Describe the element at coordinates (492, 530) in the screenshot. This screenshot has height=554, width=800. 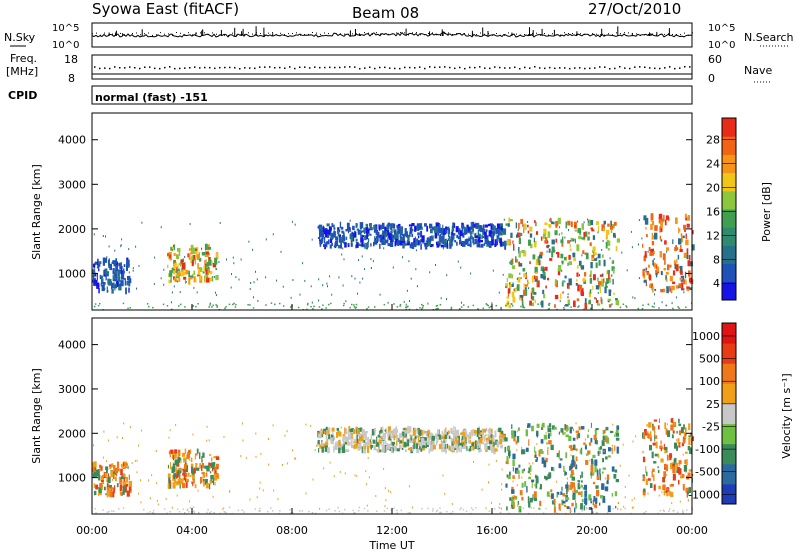
I see `time-tick-label: 16:00` at that location.